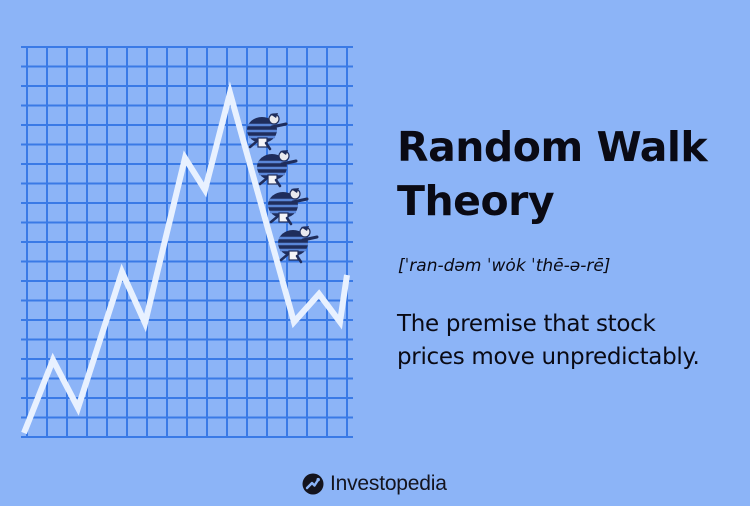 The width and height of the screenshot is (750, 506). What do you see at coordinates (567, 174) in the screenshot?
I see `page-title: Random Walk Theory` at bounding box center [567, 174].